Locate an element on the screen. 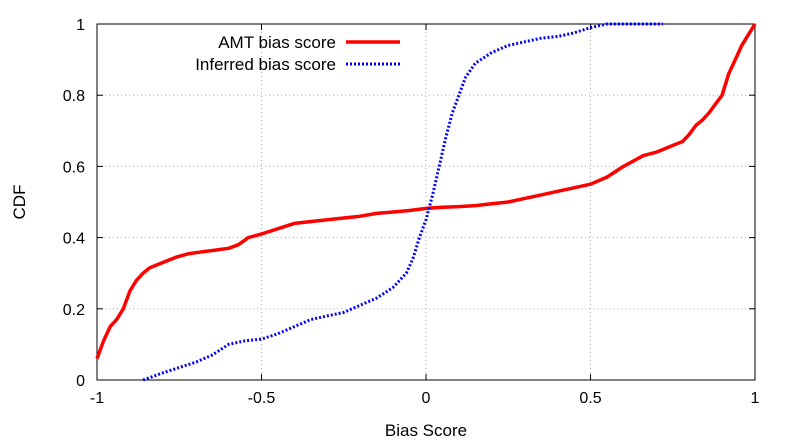 This screenshot has width=789, height=443. y-tick-label: 0.2 is located at coordinates (74, 310).